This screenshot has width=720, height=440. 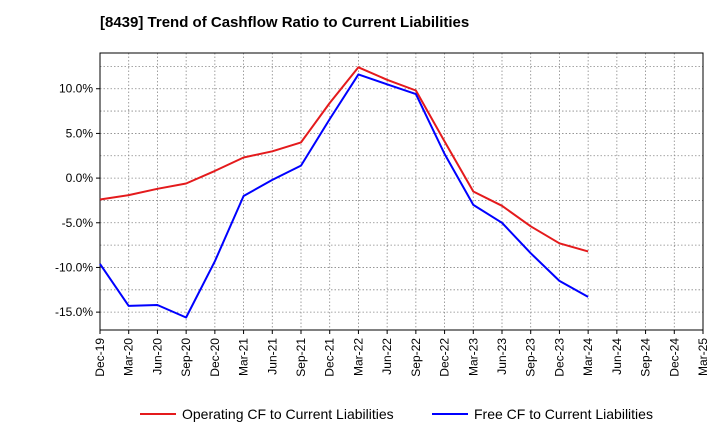 What do you see at coordinates (646, 357) in the screenshot?
I see `x-tick-label: Sep-24` at bounding box center [646, 357].